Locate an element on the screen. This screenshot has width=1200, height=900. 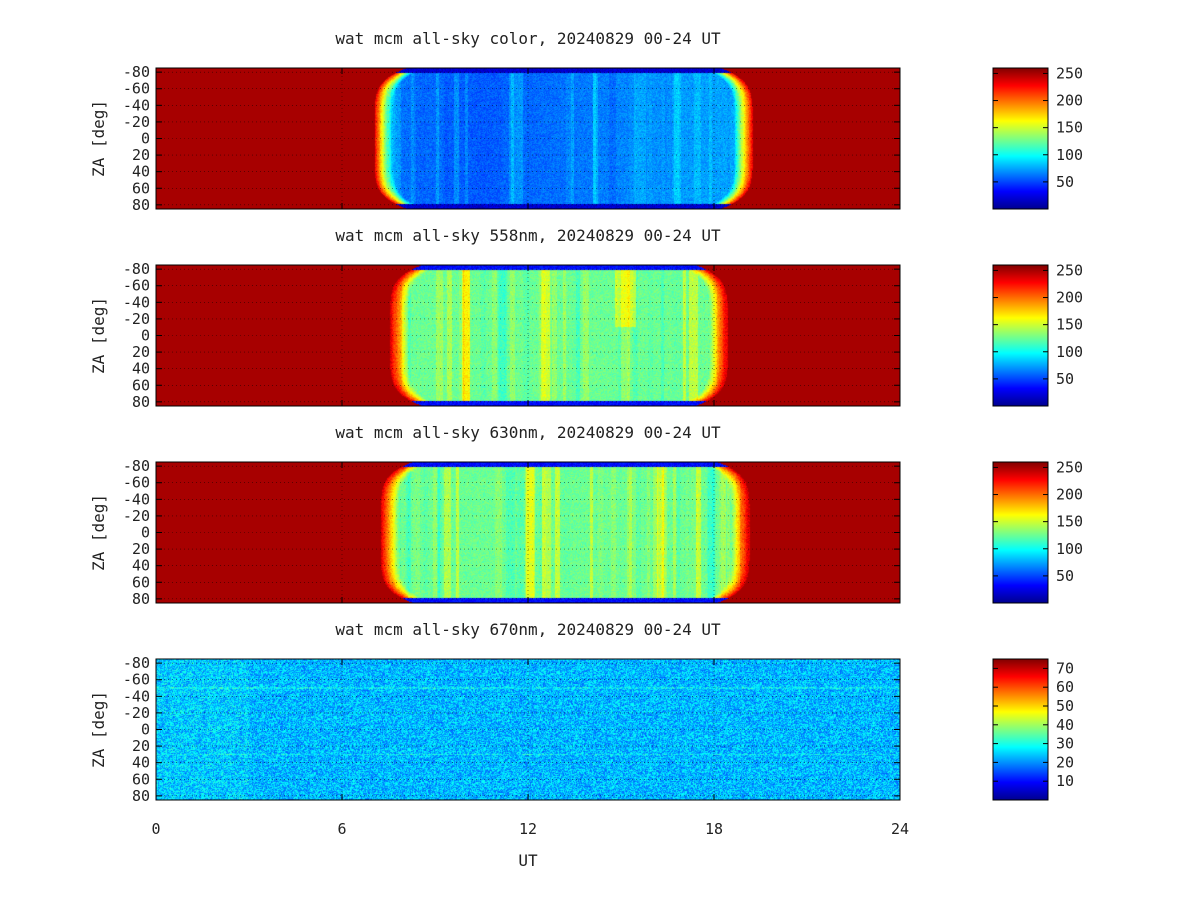
panel-title: wat mcm all-sky 670nm, 20240829 00-24 UT is located at coordinates (528, 629).